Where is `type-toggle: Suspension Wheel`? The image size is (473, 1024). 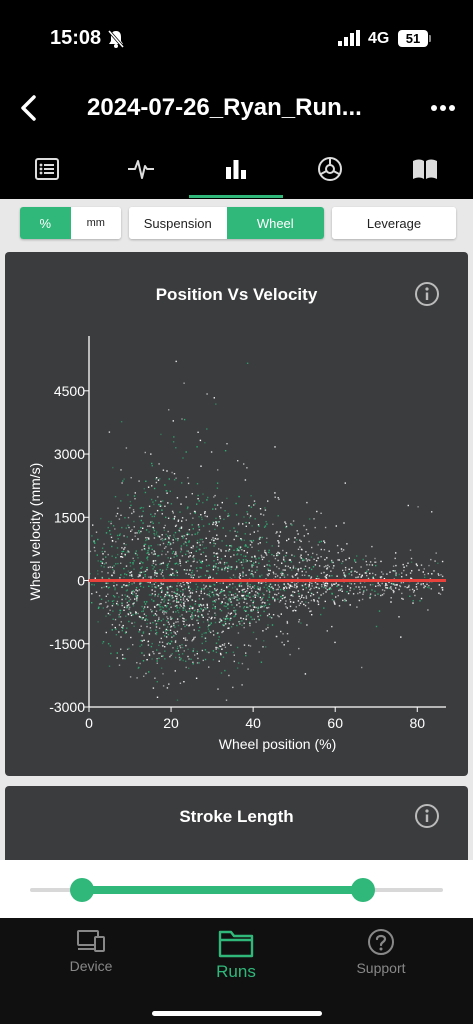
type-toggle: Suspension Wheel is located at coordinates (226, 223).